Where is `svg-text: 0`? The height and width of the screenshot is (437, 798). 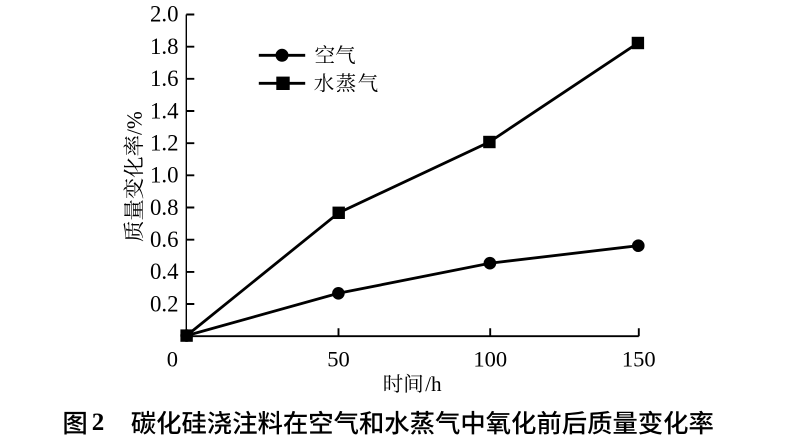
svg-text: 0 is located at coordinates (172, 358).